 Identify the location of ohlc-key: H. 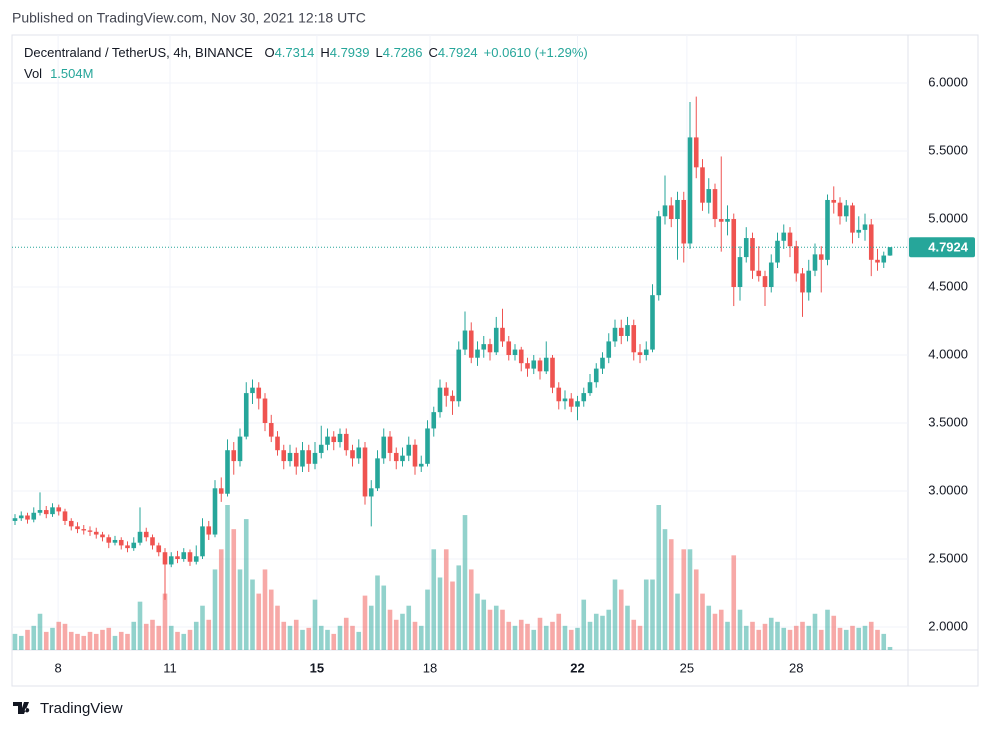
(324, 52).